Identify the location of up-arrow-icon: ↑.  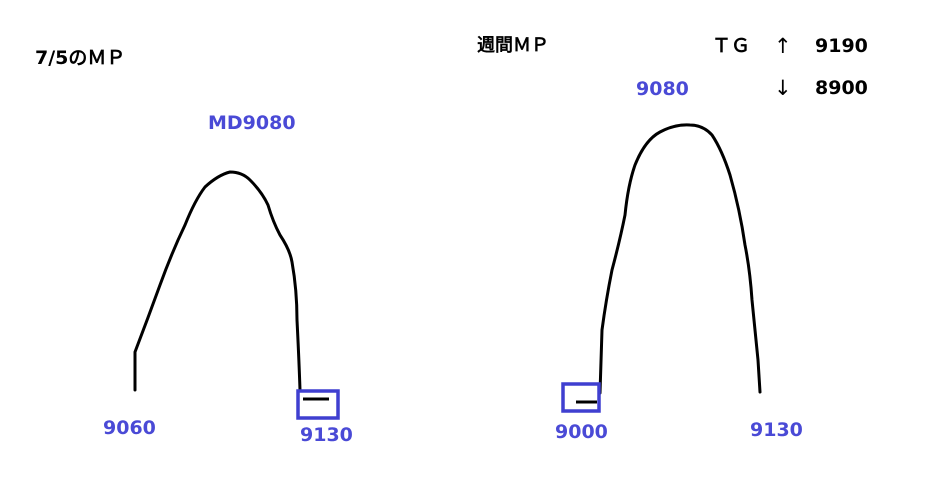
(783, 46).